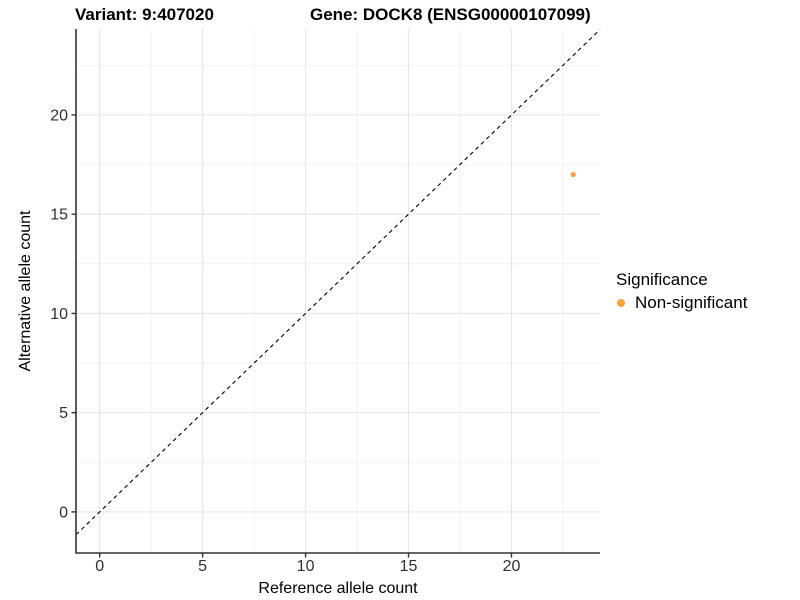  I want to click on x-tick-label: 5, so click(202, 566).